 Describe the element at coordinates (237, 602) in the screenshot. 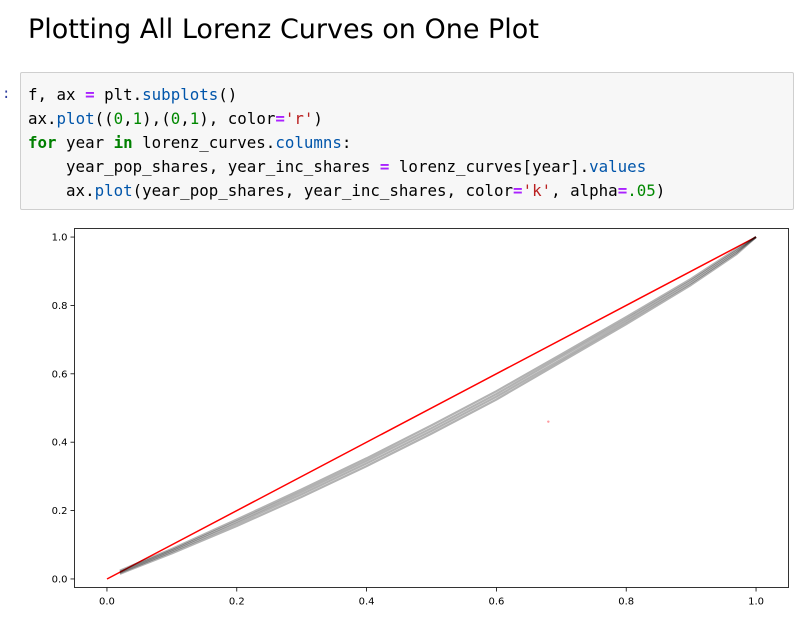

I see `x-tick-label: 0.2` at that location.